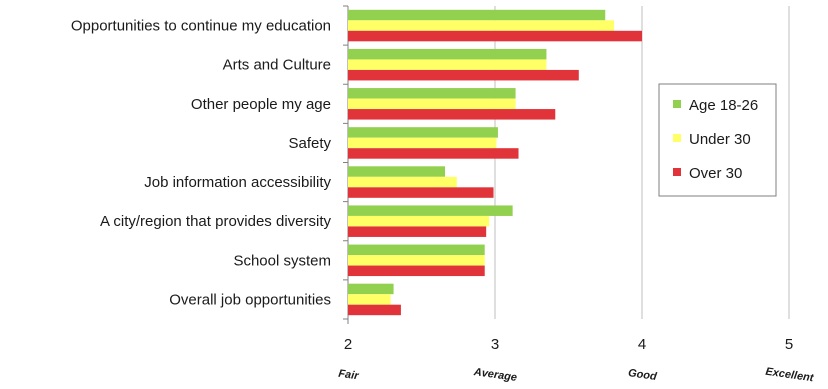 Image resolution: width=828 pixels, height=389 pixels. What do you see at coordinates (417, 231) in the screenshot?
I see `bar-over-30-a-city-region-that-provides-diversity` at bounding box center [417, 231].